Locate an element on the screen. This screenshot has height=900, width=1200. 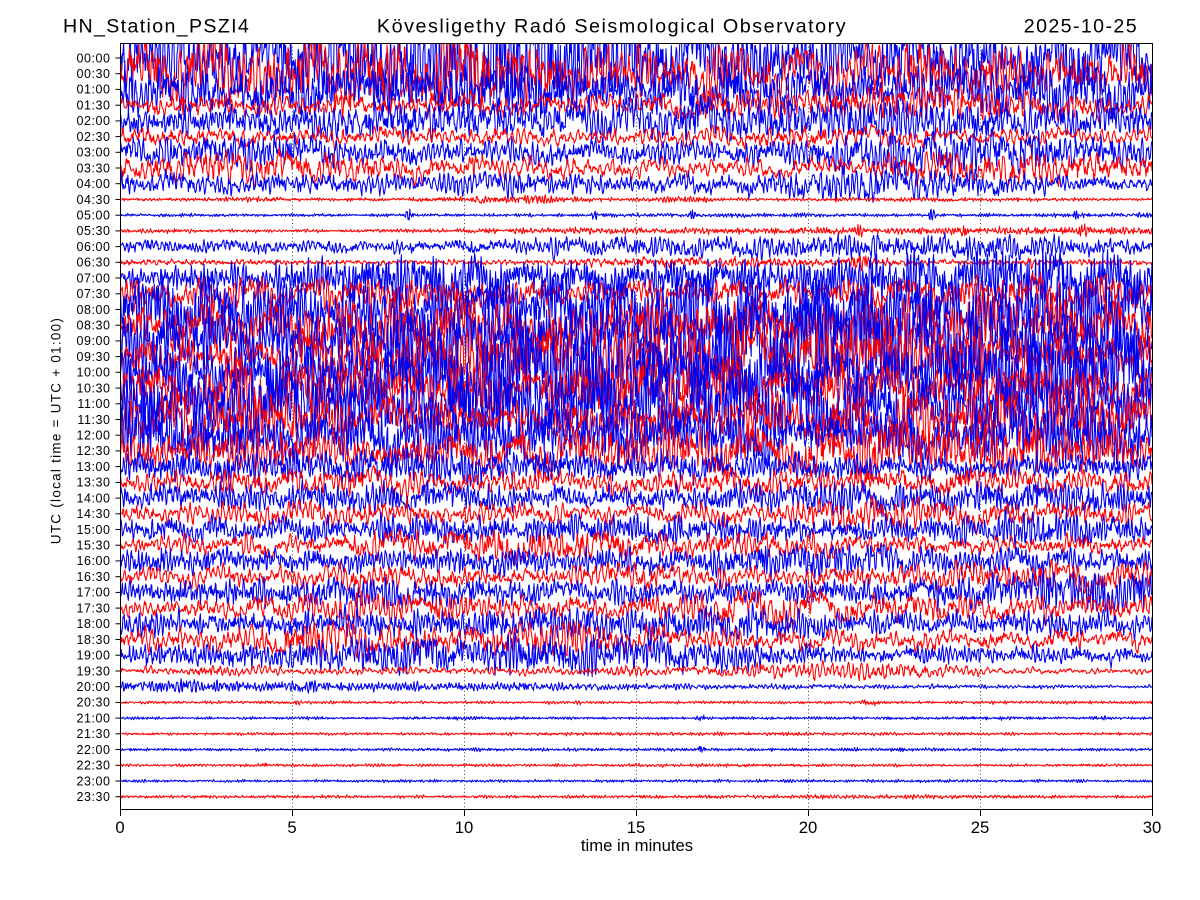
svg-text: 15 is located at coordinates (636, 827).